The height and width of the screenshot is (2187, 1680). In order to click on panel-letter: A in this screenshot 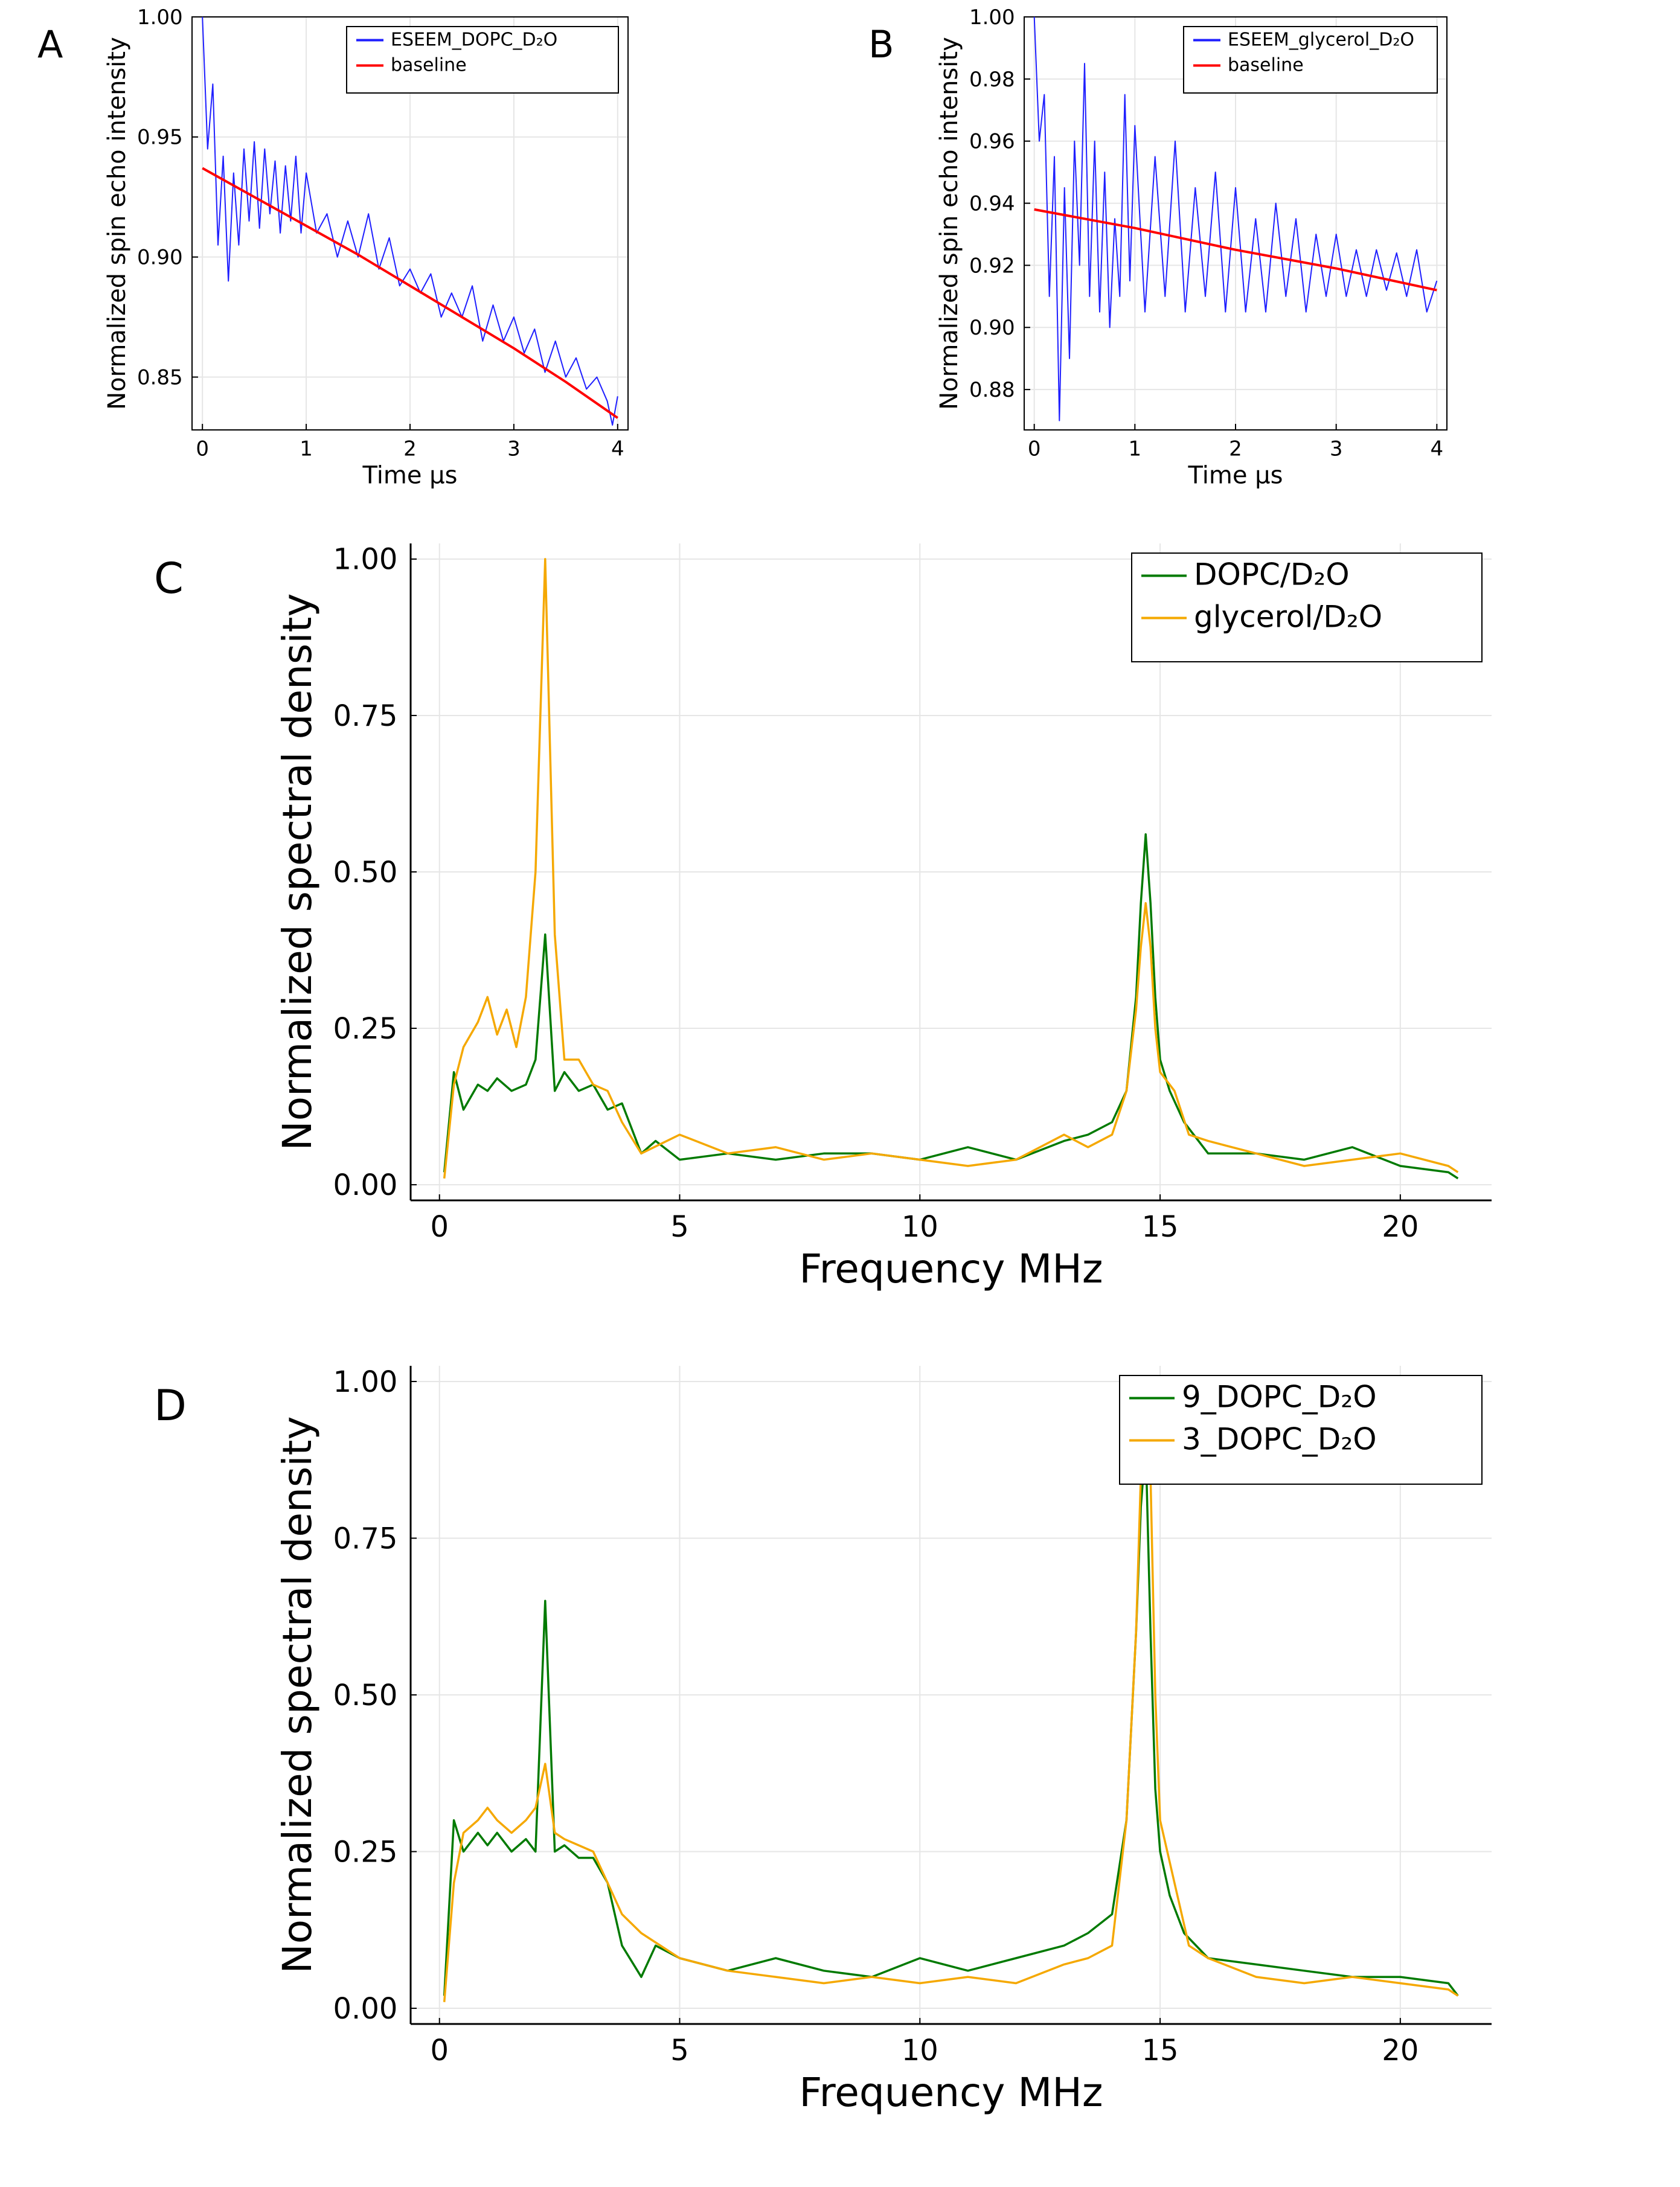, I will do `click(50, 44)`.